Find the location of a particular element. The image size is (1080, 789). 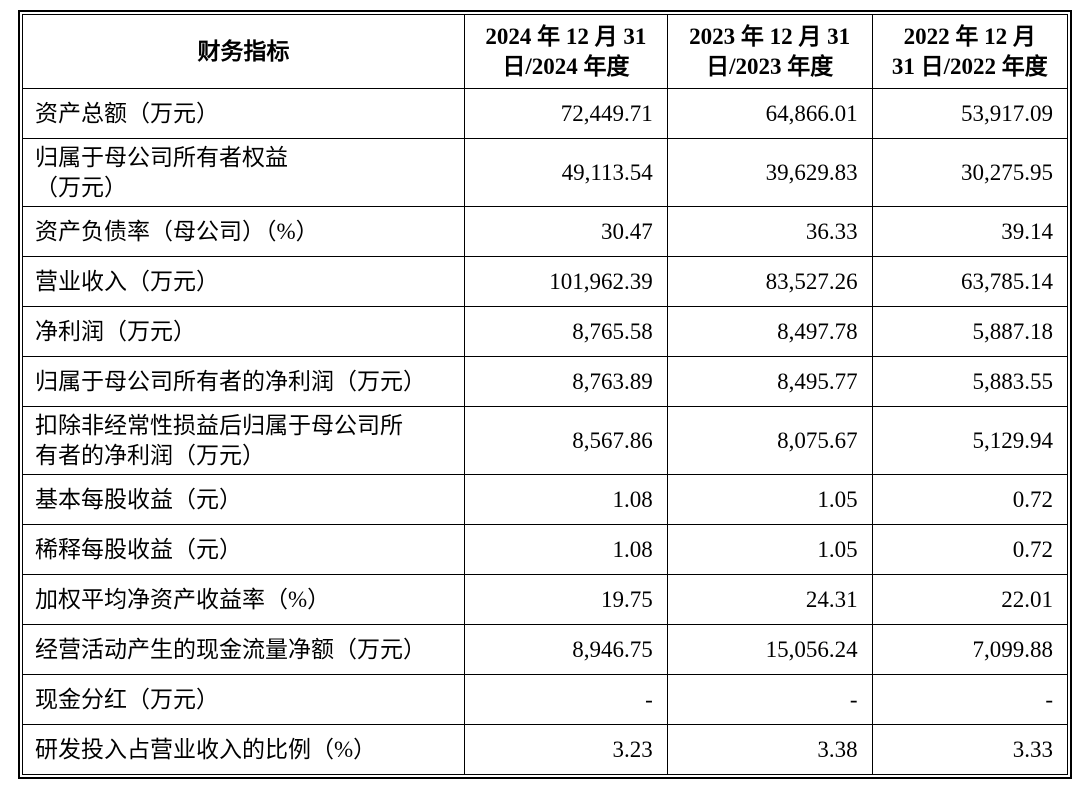

value-2023: 39,629.83 is located at coordinates (769, 172).